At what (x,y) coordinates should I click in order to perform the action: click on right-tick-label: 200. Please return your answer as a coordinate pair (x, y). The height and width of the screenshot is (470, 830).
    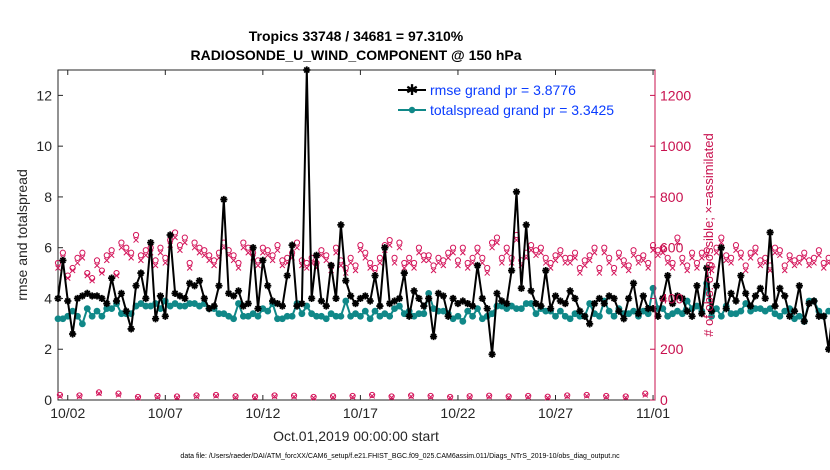
    Looking at the image, I should click on (672, 349).